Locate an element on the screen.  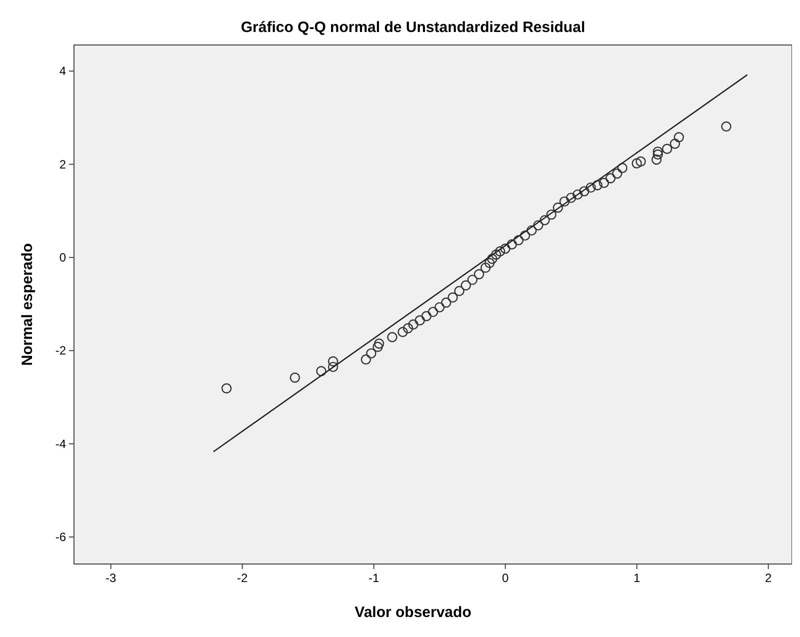
y-tick-label: 4 is located at coordinates (62, 71).